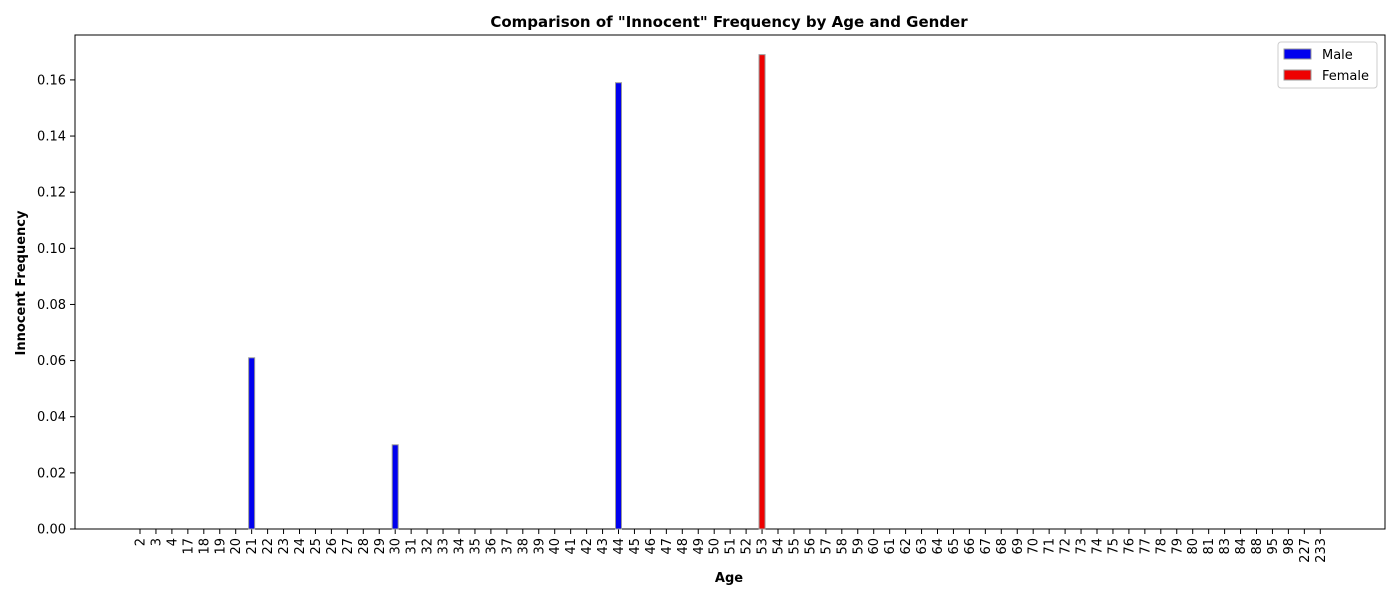 This screenshot has height=600, width=1400. I want to click on x-tick-label: 77, so click(1145, 546).